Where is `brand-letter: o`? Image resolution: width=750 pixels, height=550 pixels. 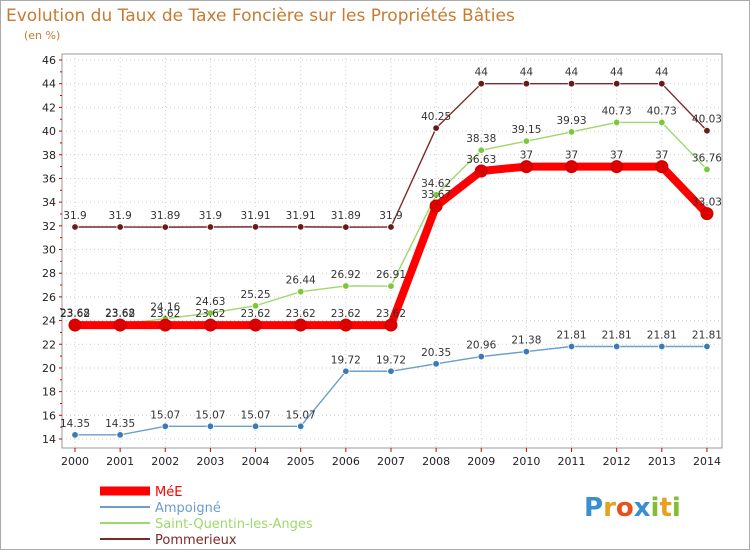
brand-letter: o is located at coordinates (625, 508).